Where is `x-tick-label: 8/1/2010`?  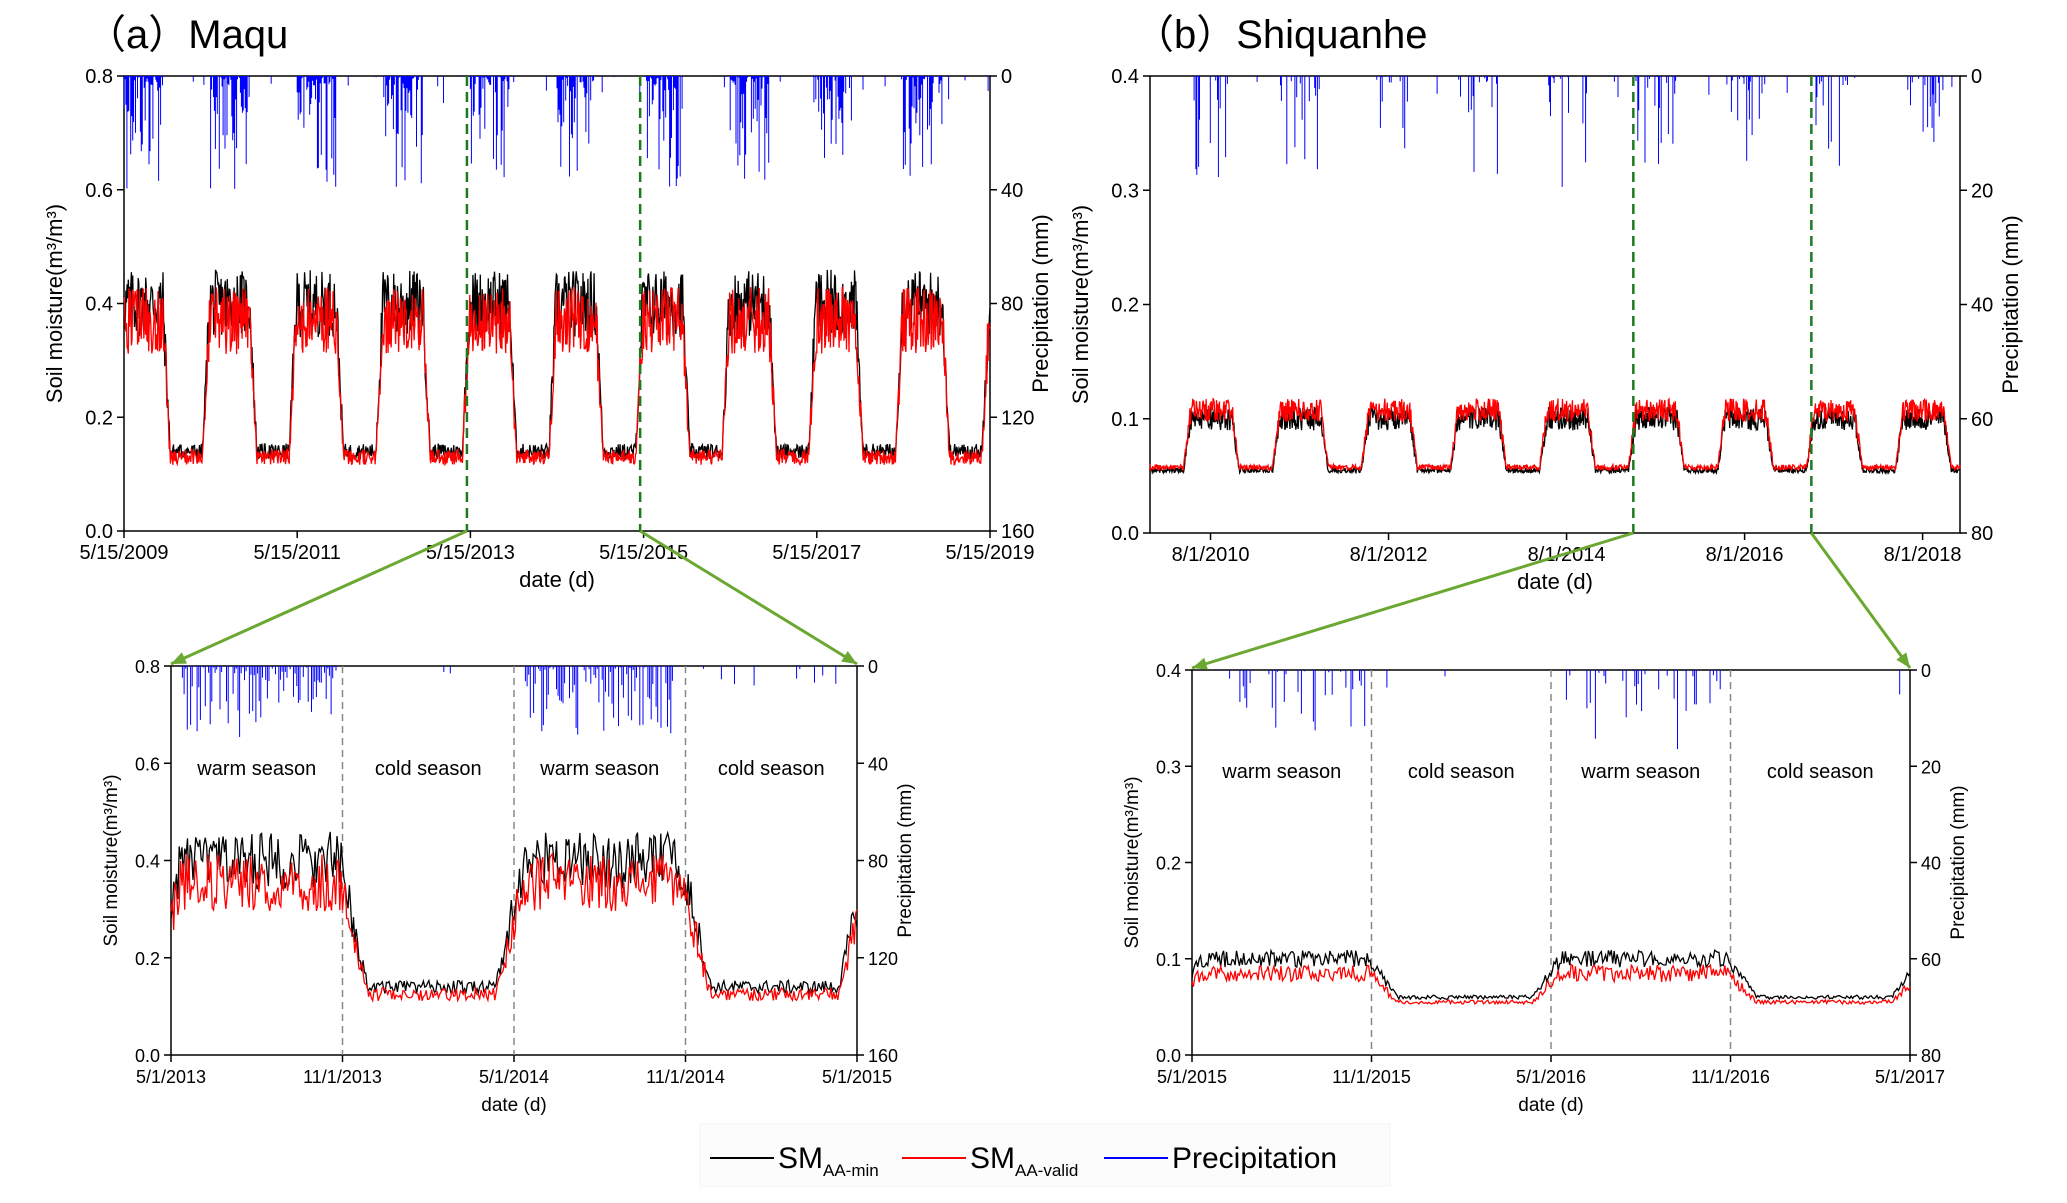 x-tick-label: 8/1/2010 is located at coordinates (1211, 555).